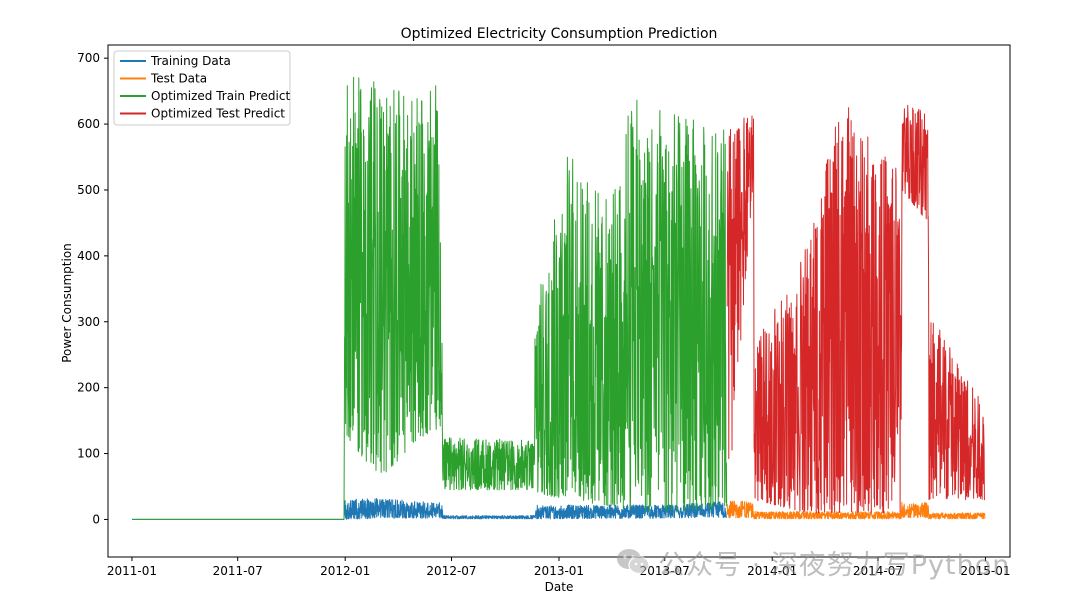 This screenshot has width=1080, height=606. I want to click on x-tick-label: 2014-07, so click(878, 571).